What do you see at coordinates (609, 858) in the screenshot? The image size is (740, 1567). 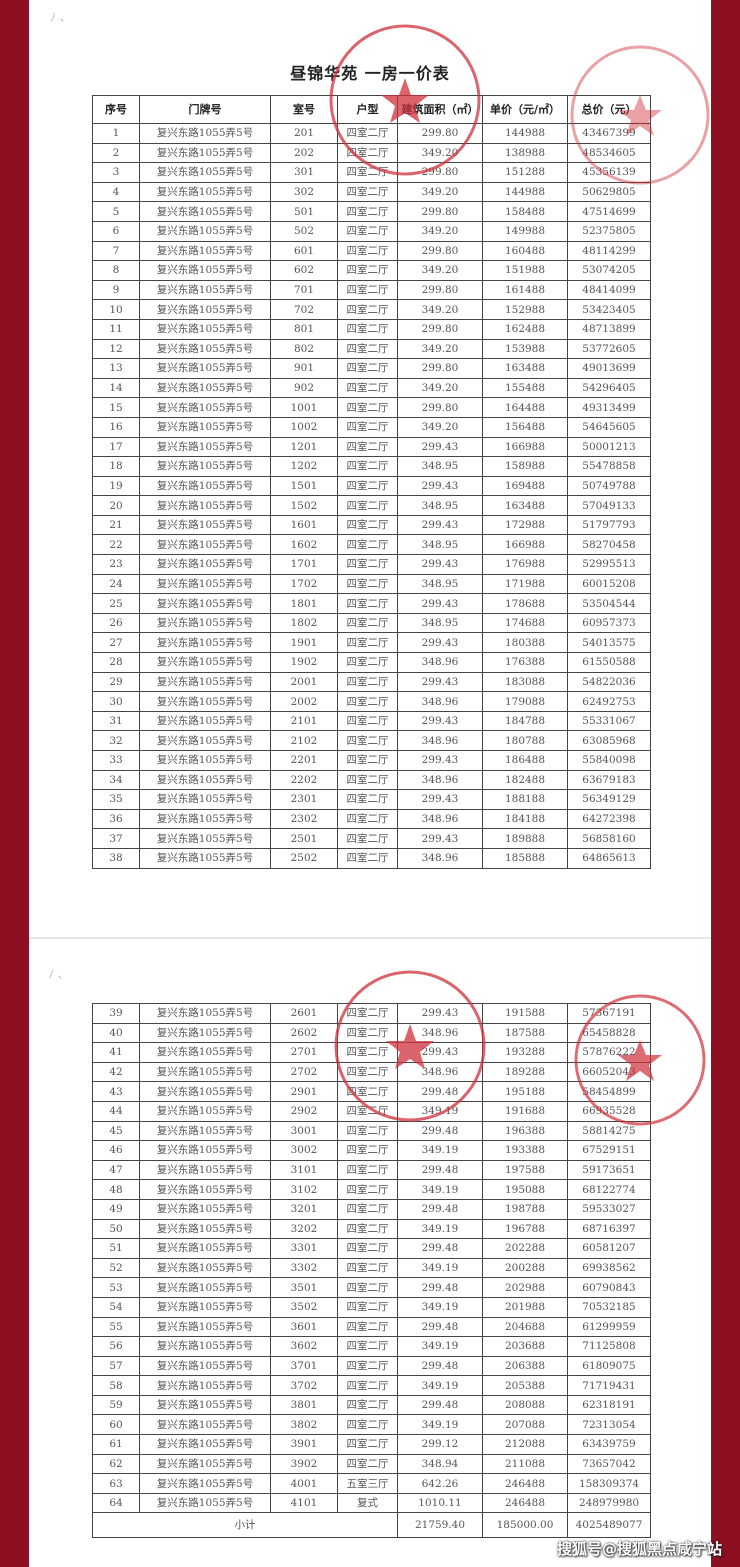 I see `cell-total-price: 64865613` at bounding box center [609, 858].